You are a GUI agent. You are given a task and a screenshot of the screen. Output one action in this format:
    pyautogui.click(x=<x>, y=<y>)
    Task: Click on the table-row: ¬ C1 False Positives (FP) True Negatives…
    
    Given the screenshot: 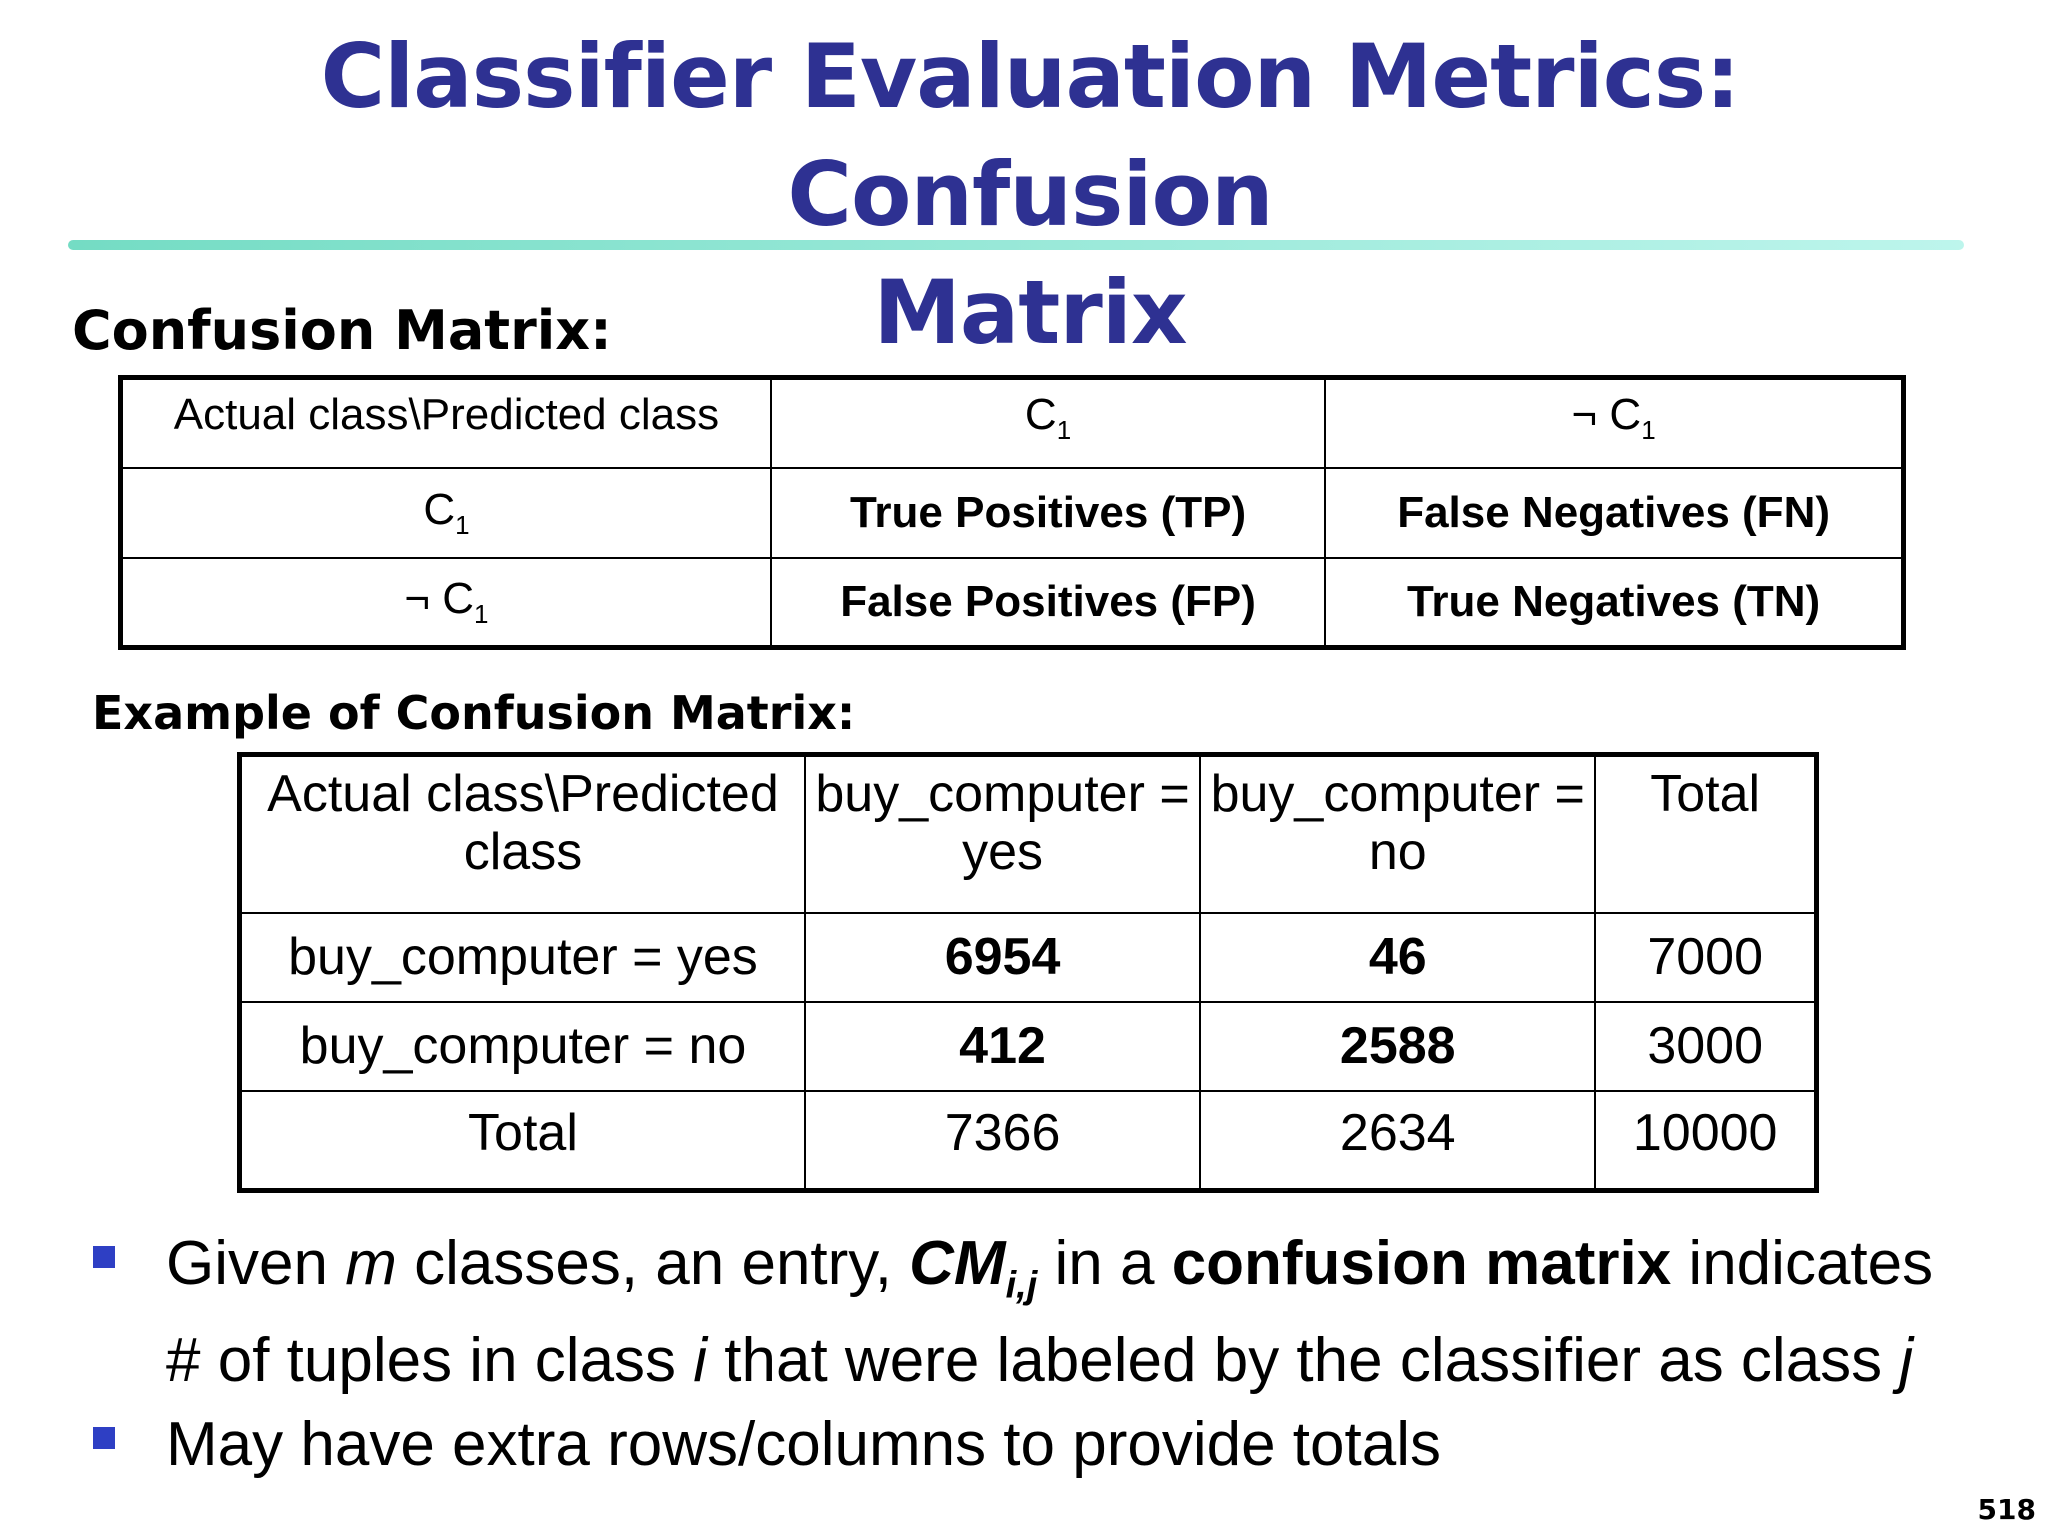 What is the action you would take?
    pyautogui.click(x=1012, y=602)
    